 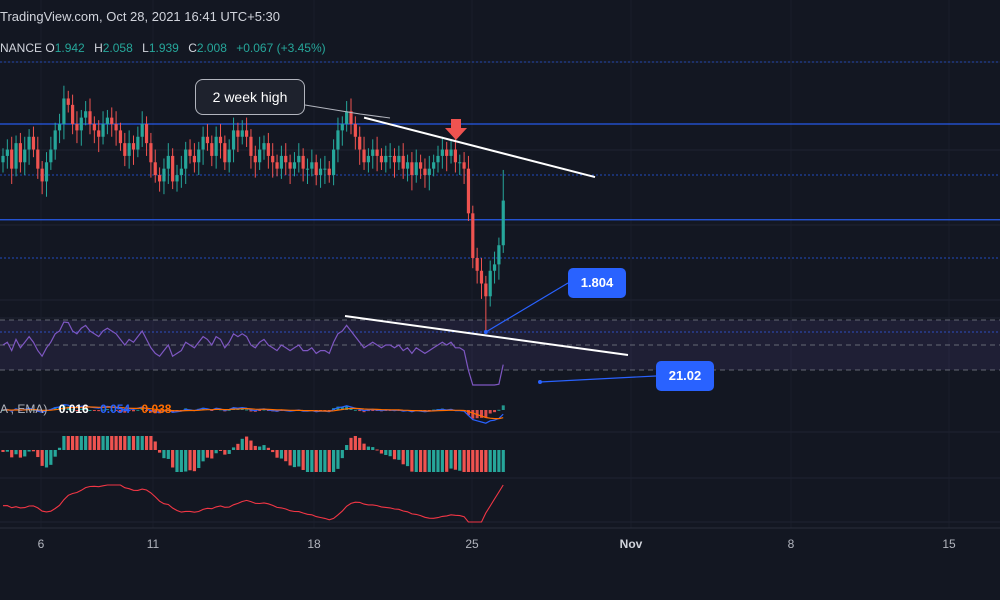 What do you see at coordinates (597, 283) in the screenshot?
I see `price-label-tag: 1.804` at bounding box center [597, 283].